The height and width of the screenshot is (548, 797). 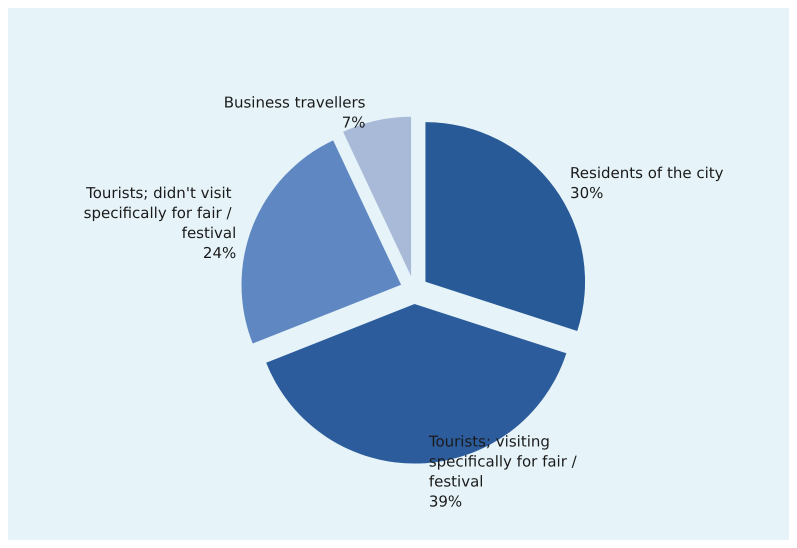 I want to click on slice-label: Residents of the city, so click(x=647, y=173).